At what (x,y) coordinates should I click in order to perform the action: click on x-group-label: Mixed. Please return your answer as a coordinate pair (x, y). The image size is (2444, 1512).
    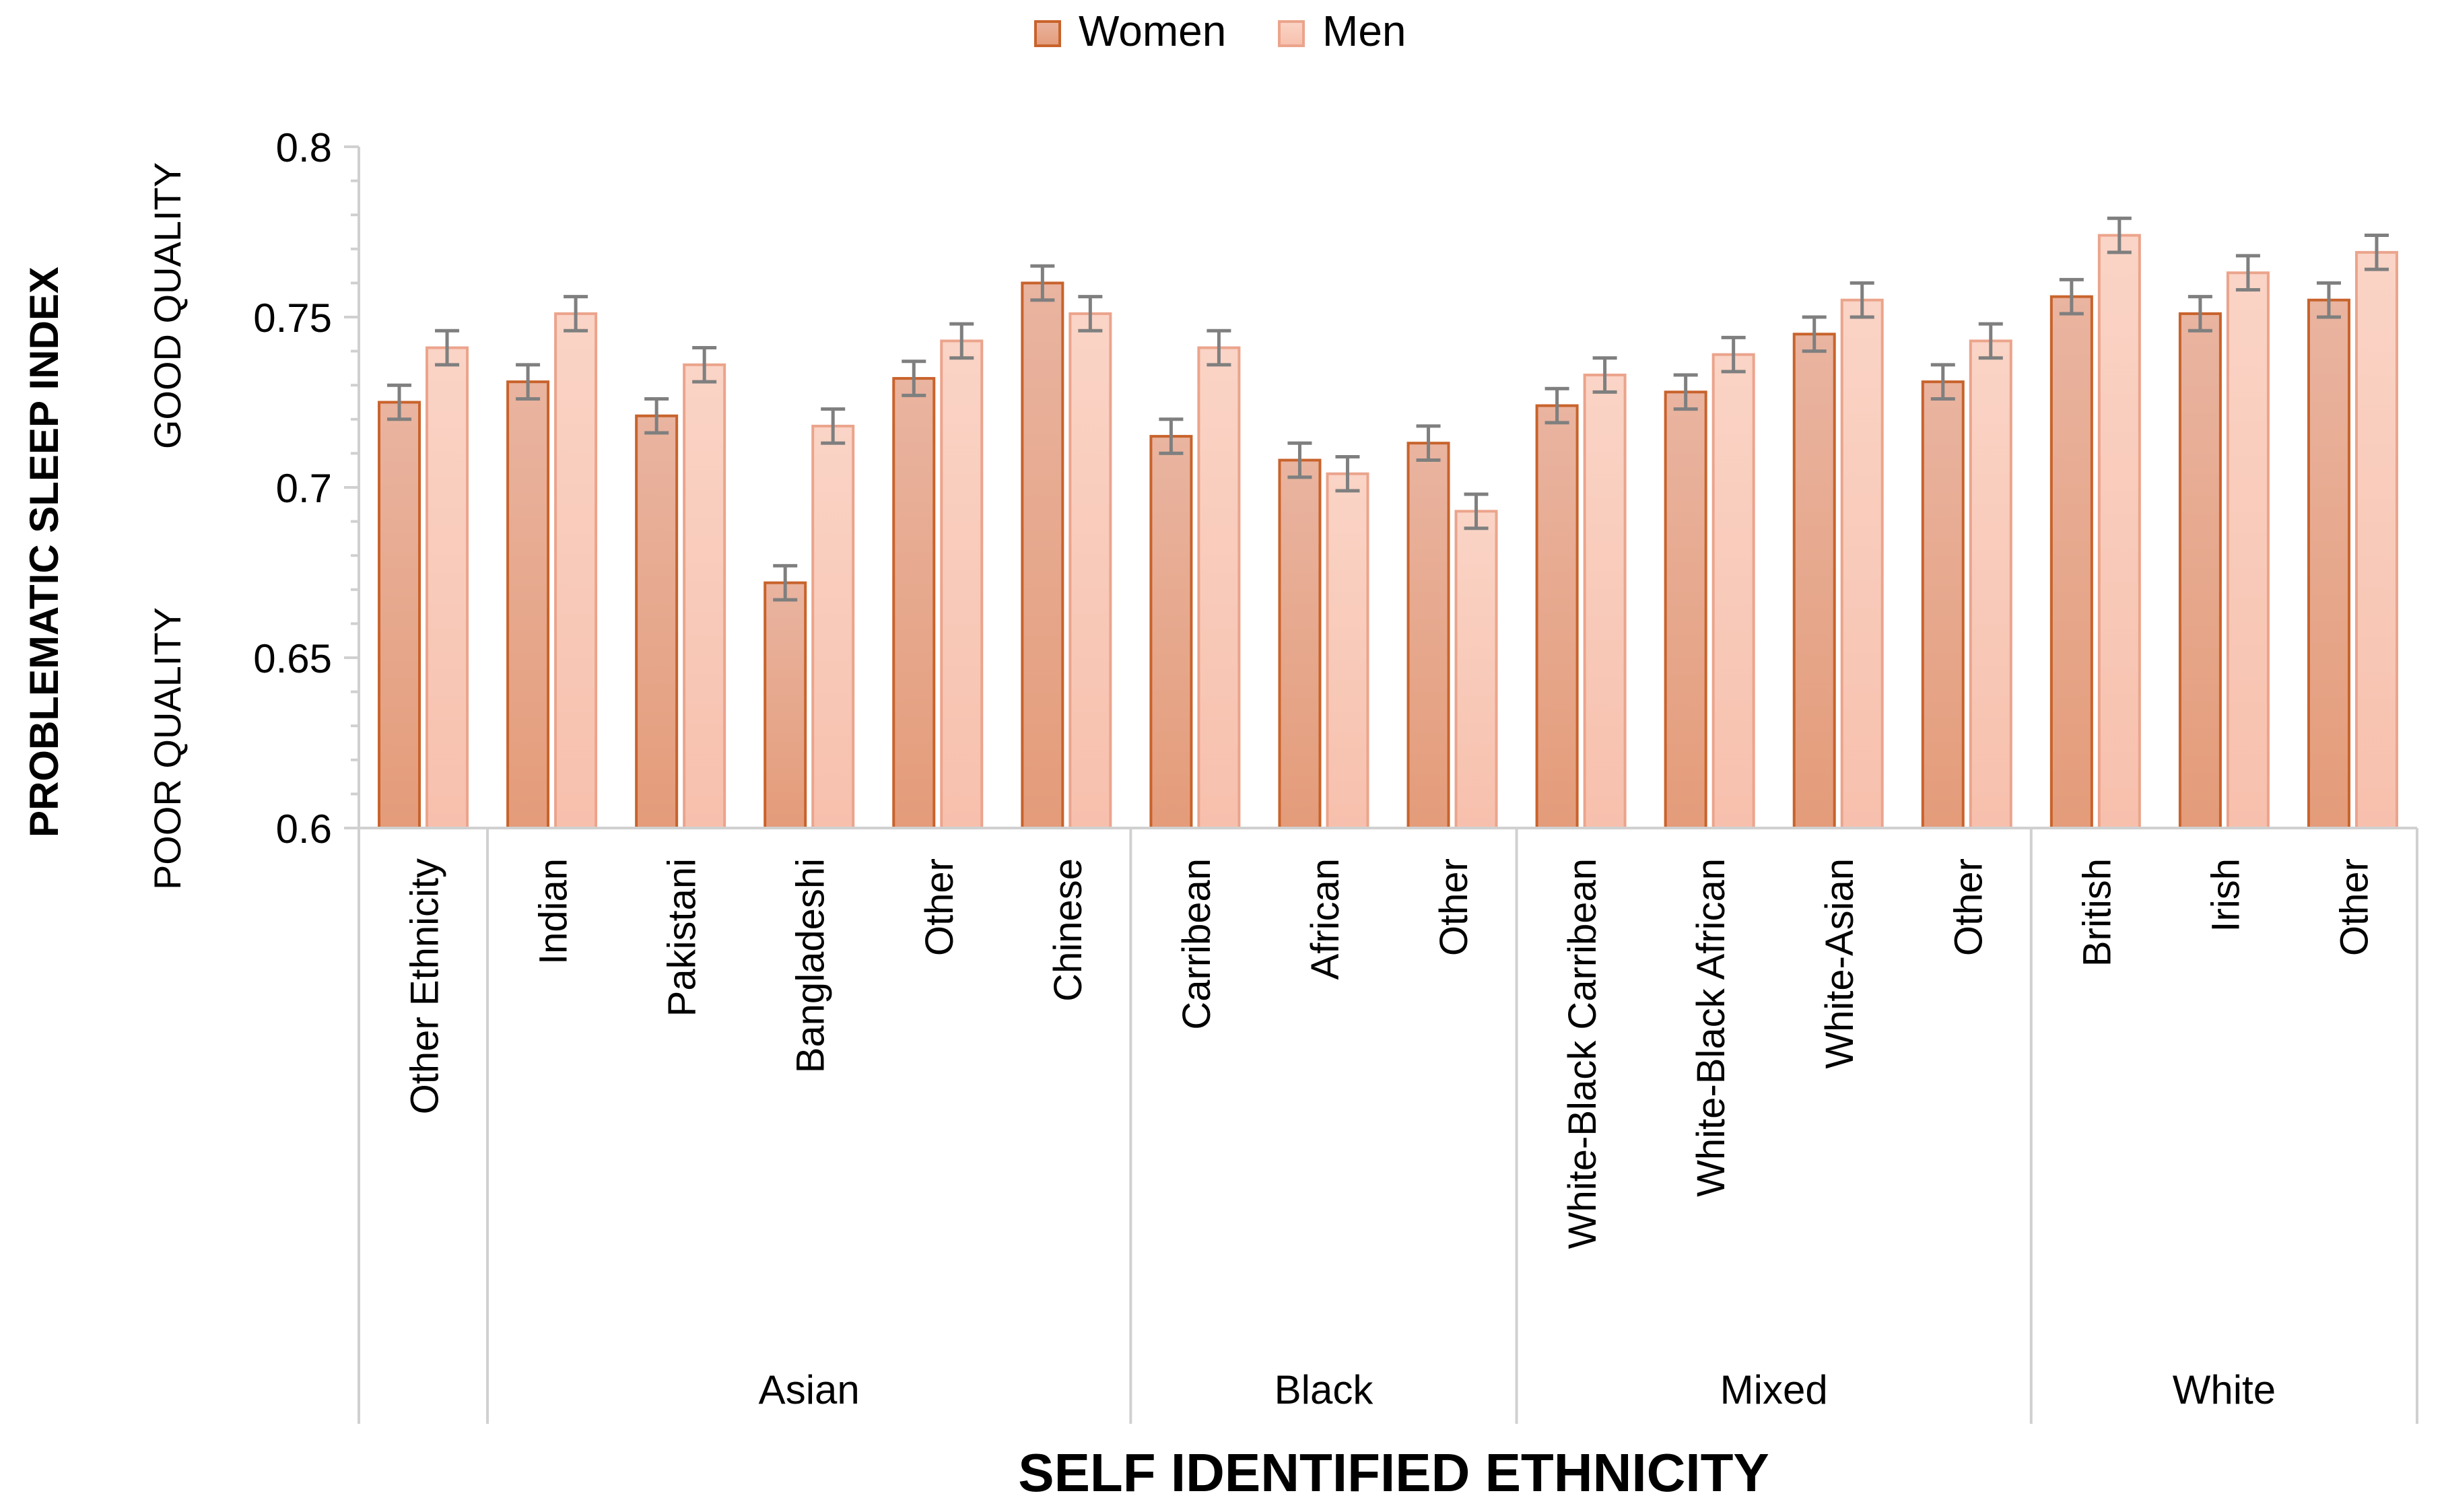
    Looking at the image, I should click on (1774, 1389).